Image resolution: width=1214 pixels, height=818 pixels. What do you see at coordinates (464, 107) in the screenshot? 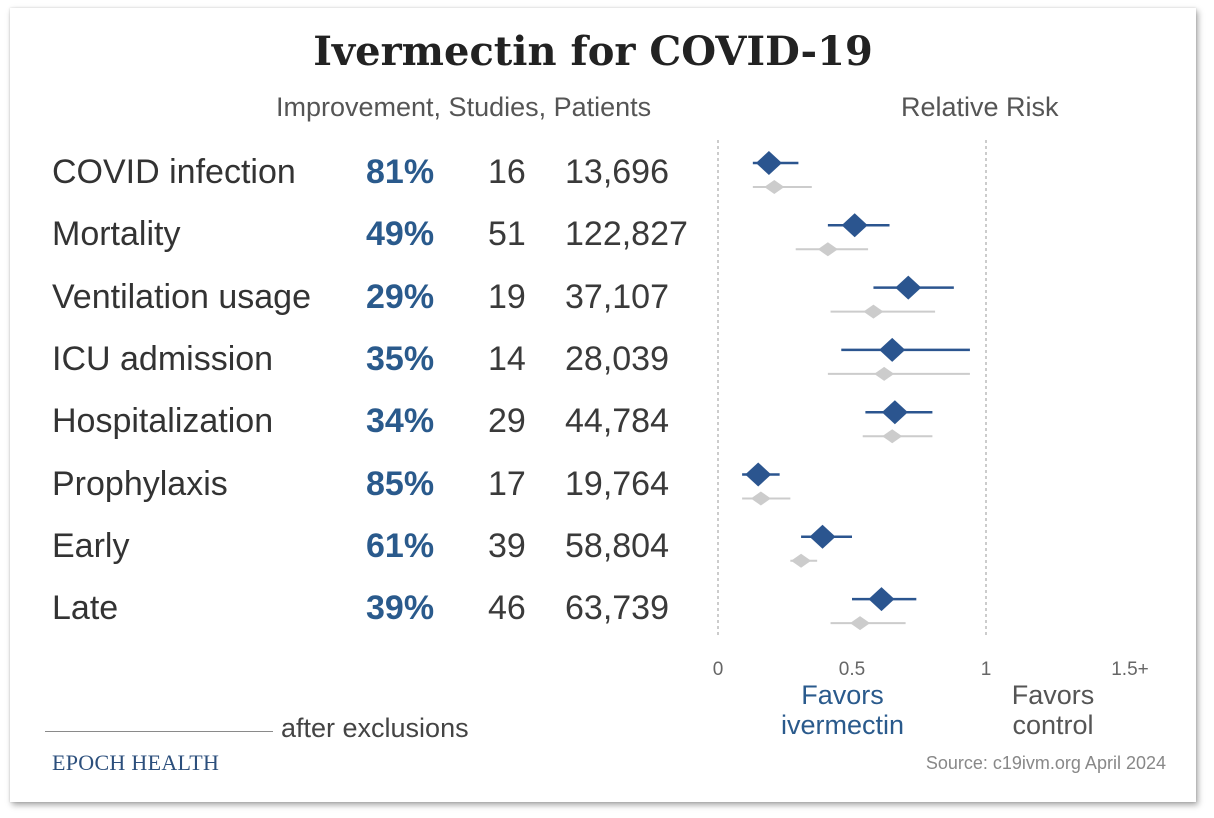
I see `left-column-header: Improvement, Studies, Patients` at bounding box center [464, 107].